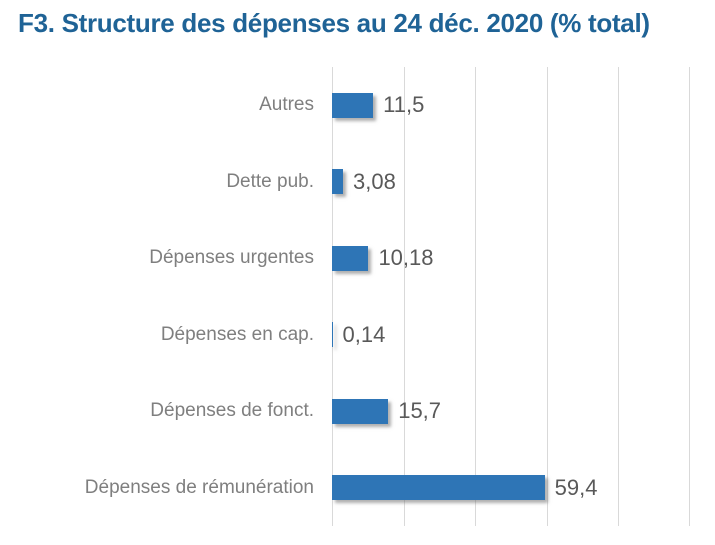  Describe the element at coordinates (576, 487) in the screenshot. I see `value-label: 59,4` at that location.